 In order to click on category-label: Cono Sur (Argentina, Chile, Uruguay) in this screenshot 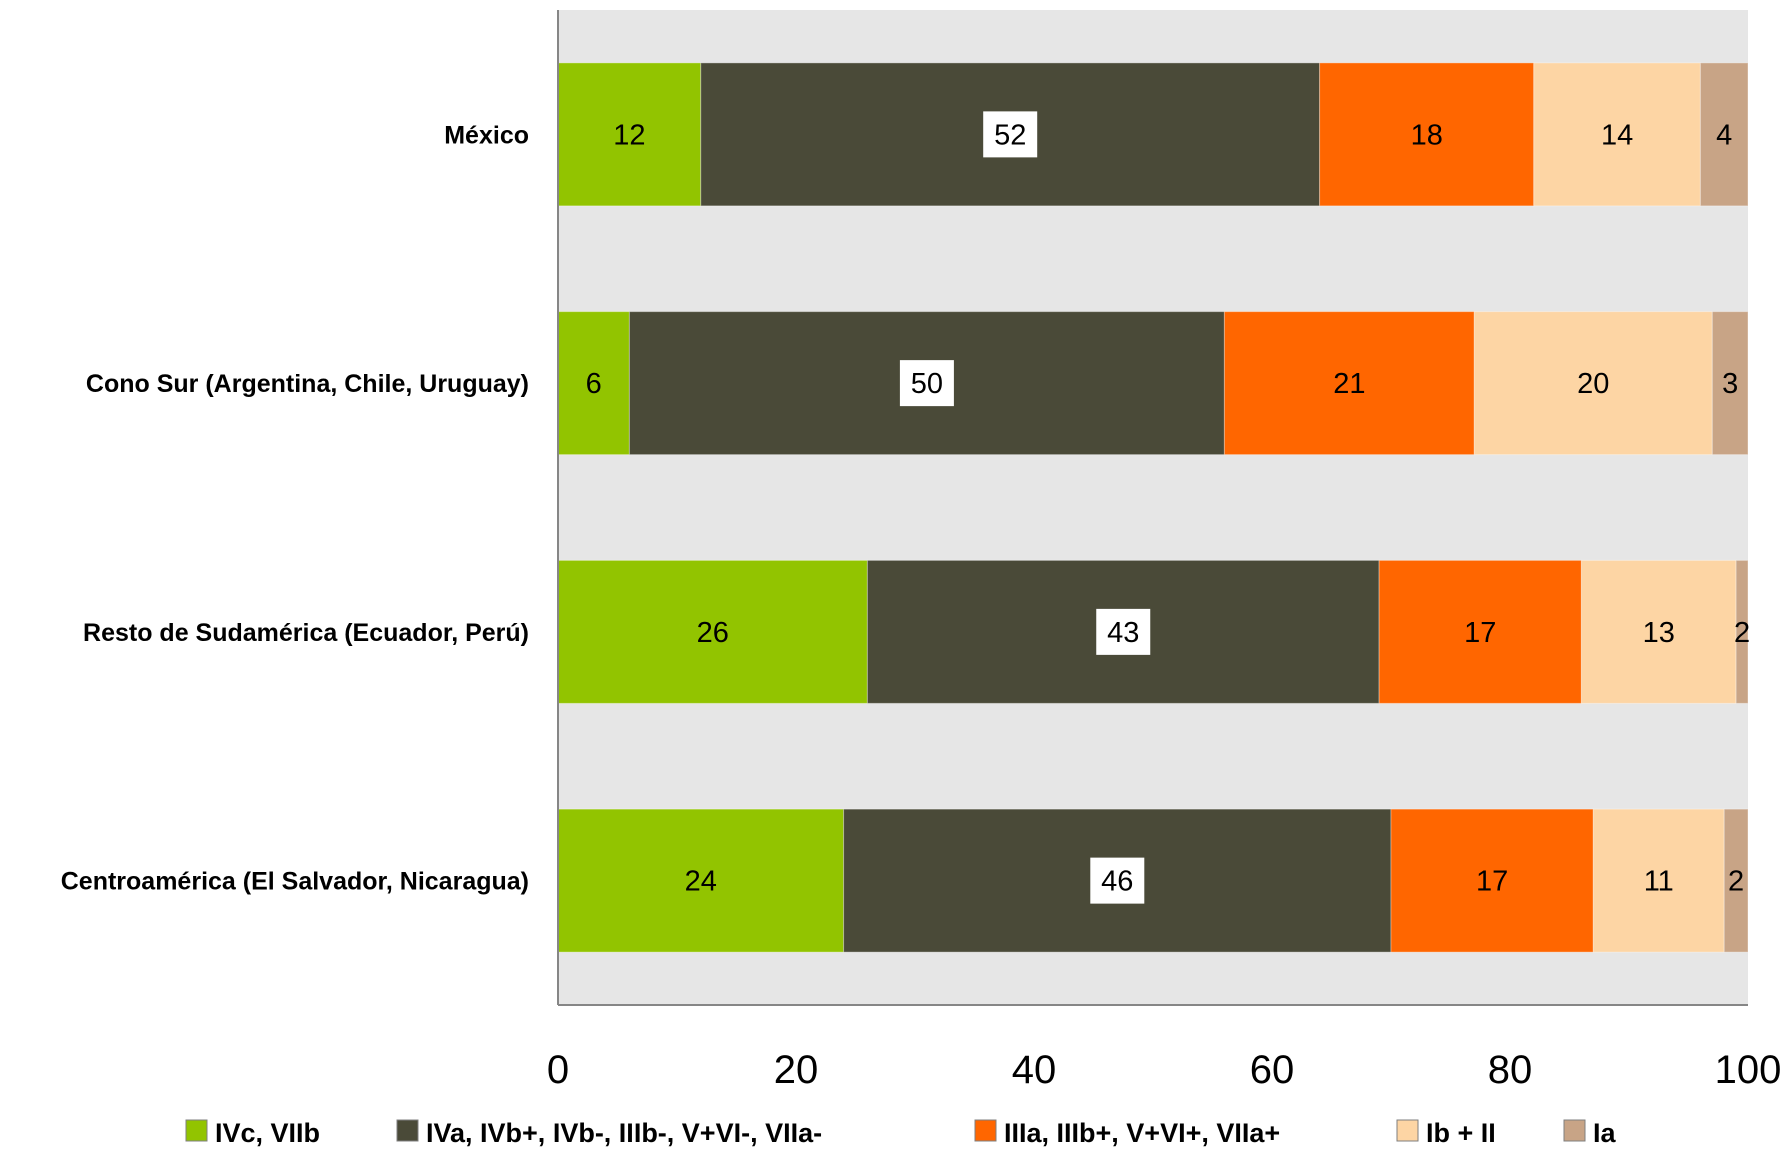, I will do `click(307, 384)`.